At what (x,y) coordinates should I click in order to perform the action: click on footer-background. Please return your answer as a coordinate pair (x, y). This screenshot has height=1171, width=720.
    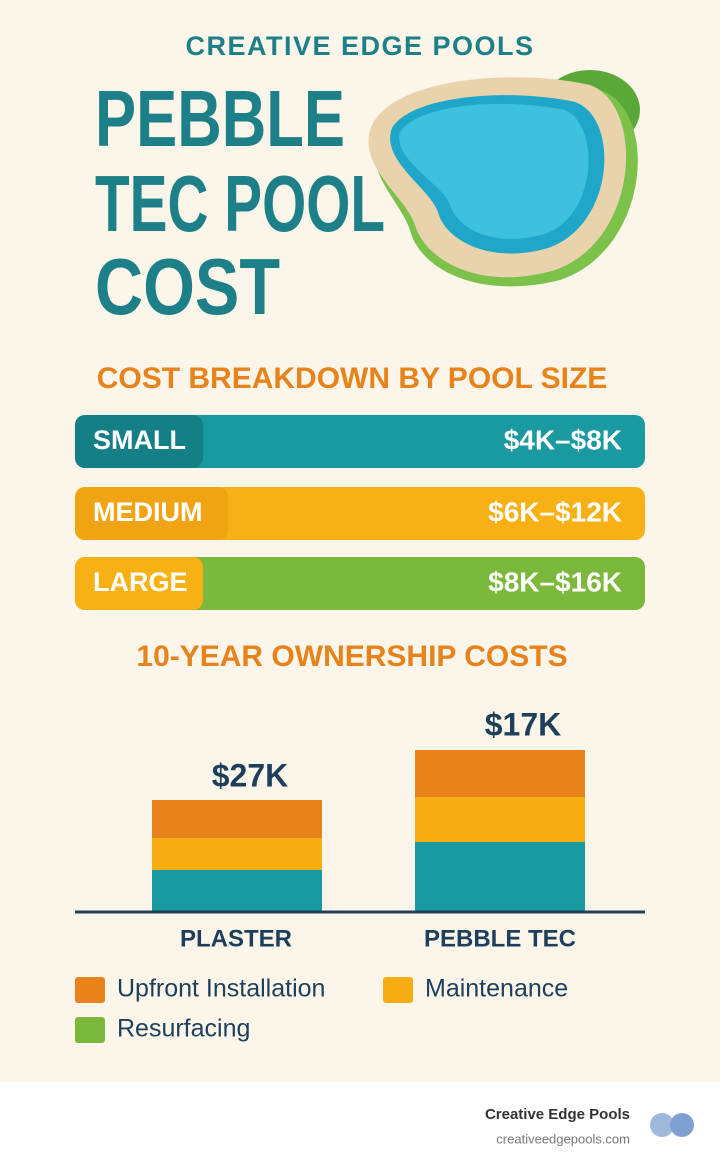
    Looking at the image, I should click on (360, 1126).